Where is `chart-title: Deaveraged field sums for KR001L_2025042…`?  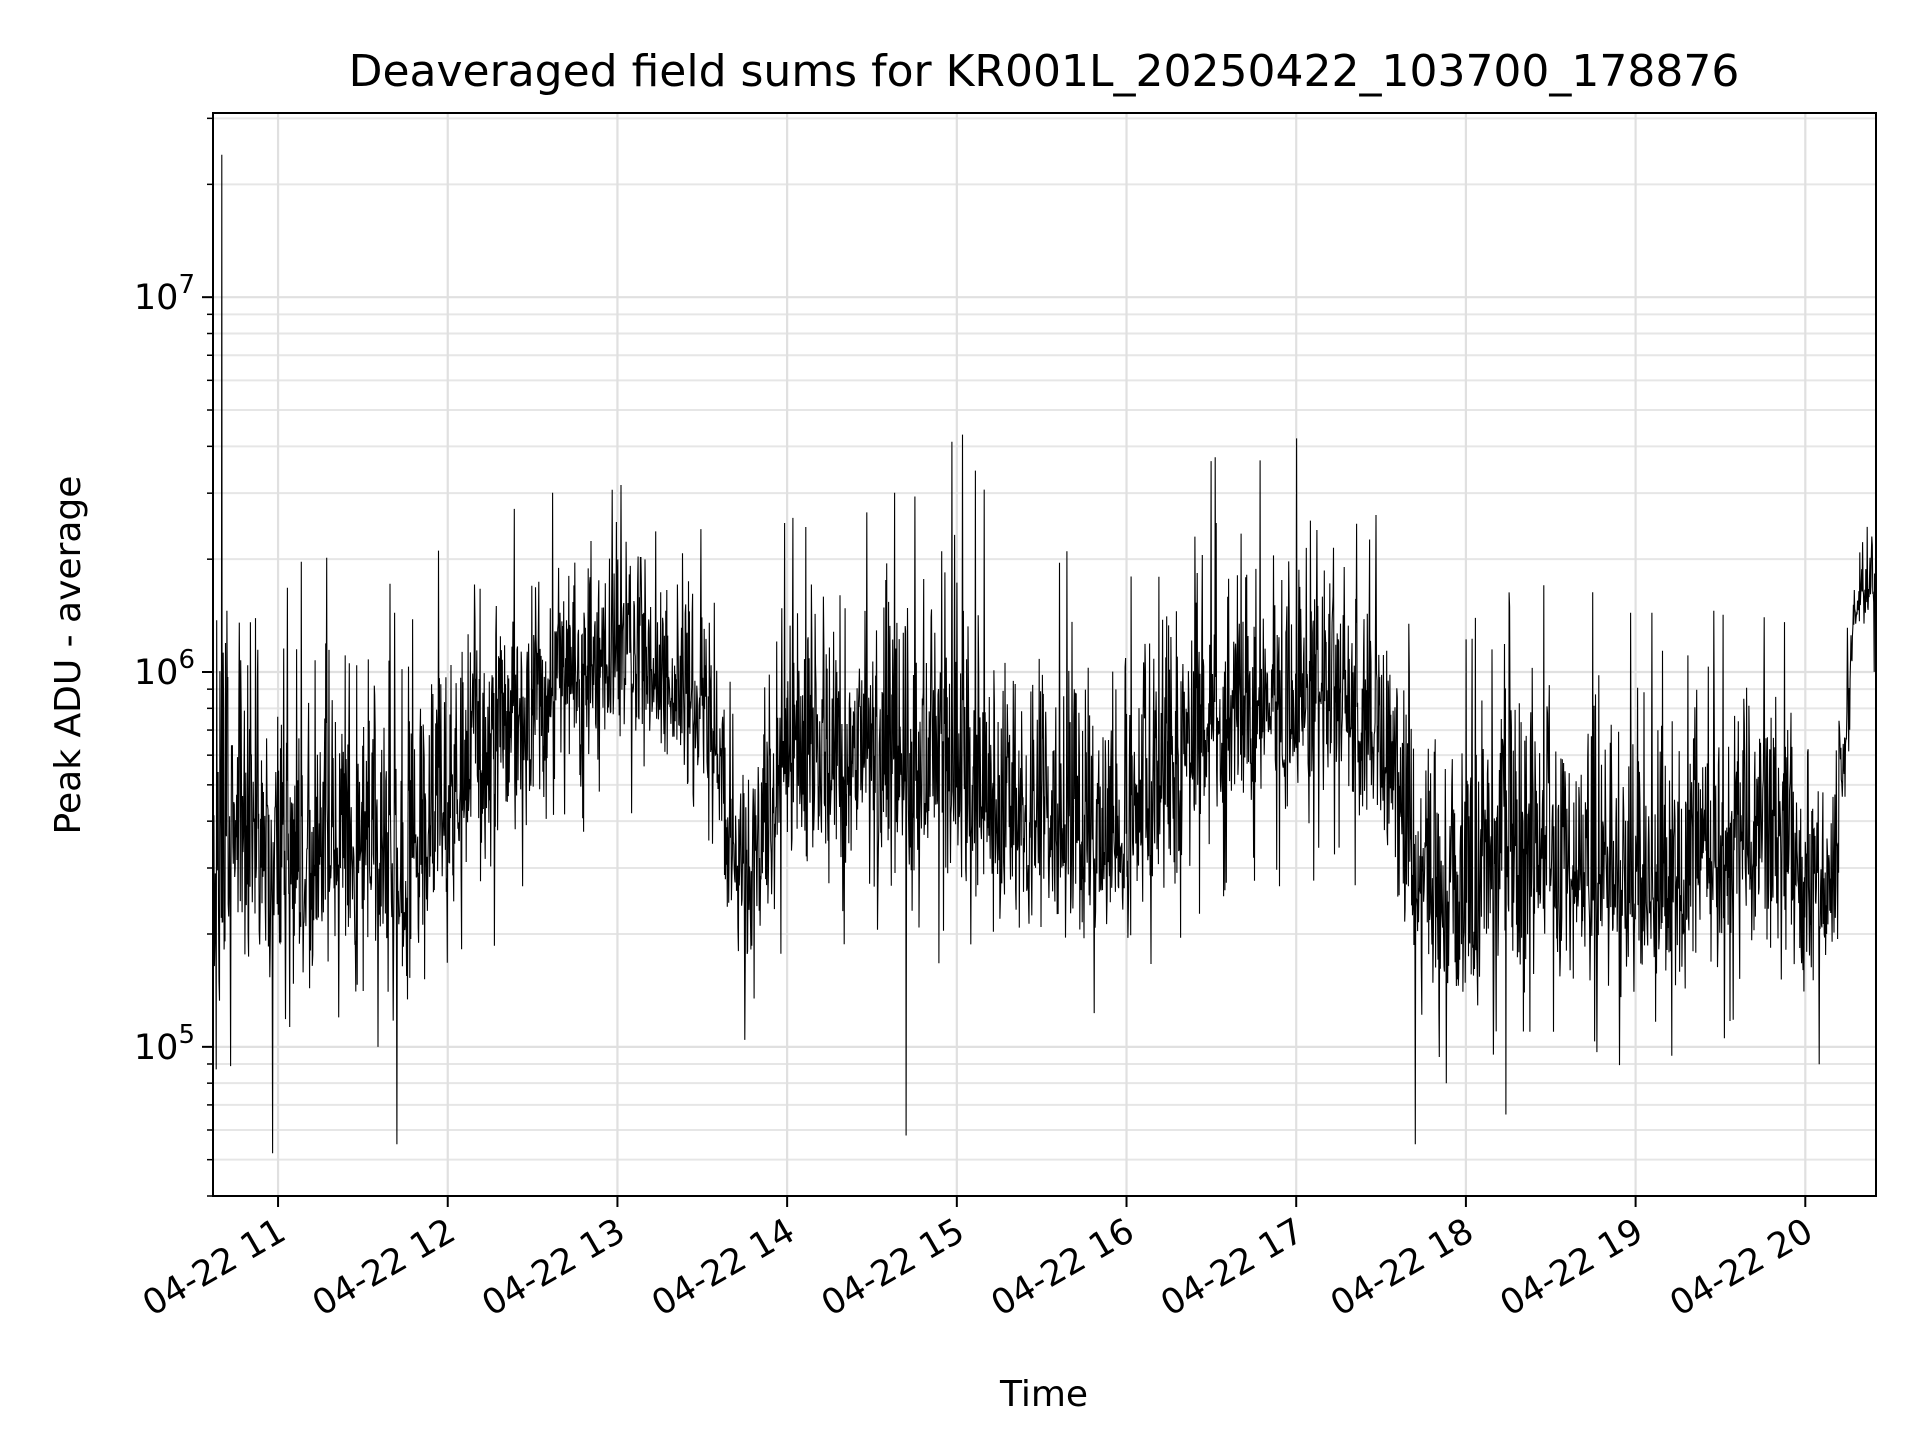
chart-title: Deaveraged field sums for KR001L_2025042… is located at coordinates (1044, 71).